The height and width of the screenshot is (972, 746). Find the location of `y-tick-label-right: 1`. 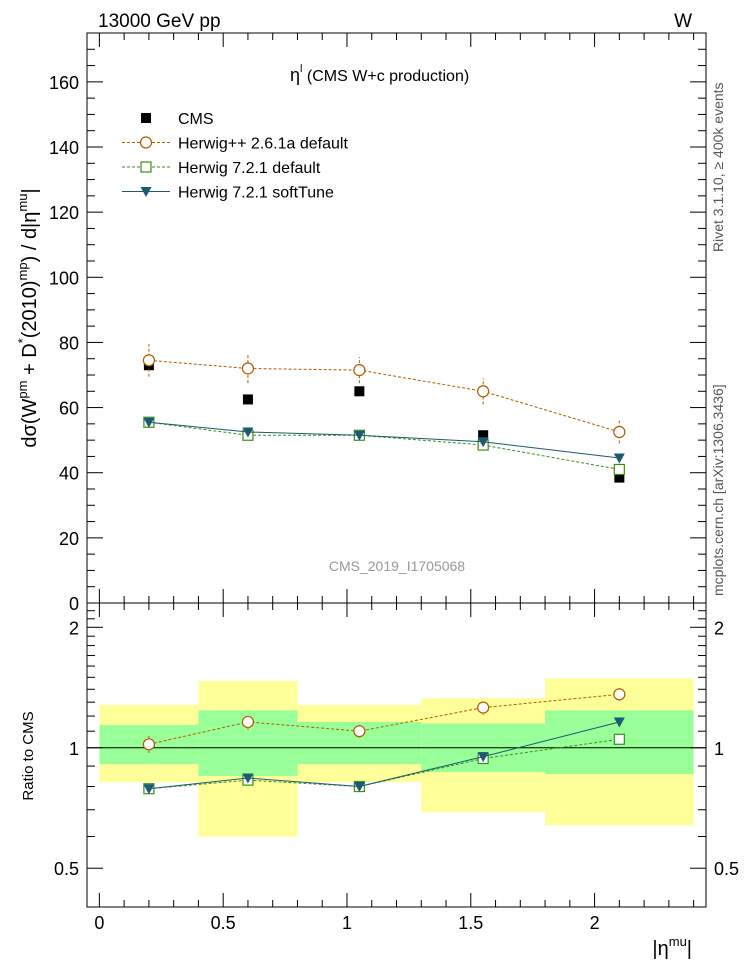

y-tick-label-right: 1 is located at coordinates (719, 749).